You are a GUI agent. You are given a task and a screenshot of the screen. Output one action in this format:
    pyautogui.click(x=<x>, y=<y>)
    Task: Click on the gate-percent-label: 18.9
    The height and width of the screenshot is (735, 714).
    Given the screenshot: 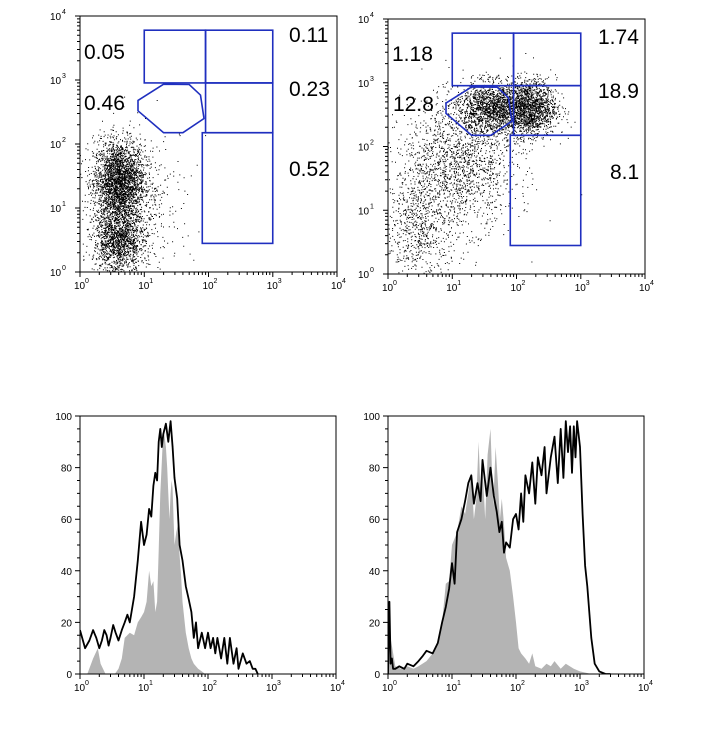 What is the action you would take?
    pyautogui.click(x=618, y=91)
    